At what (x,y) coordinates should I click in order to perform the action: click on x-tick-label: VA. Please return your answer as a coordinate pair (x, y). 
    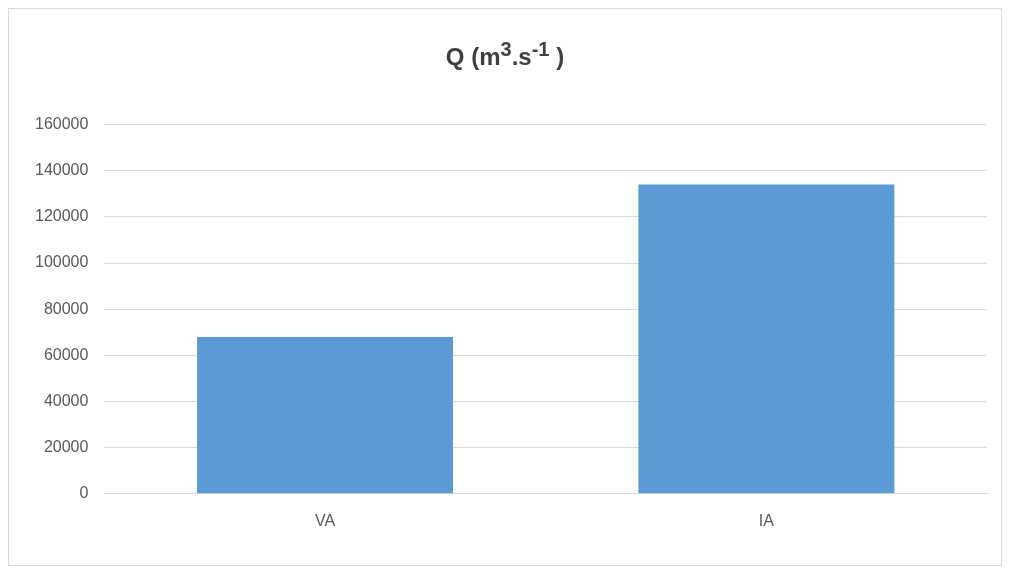
    Looking at the image, I should click on (325, 520).